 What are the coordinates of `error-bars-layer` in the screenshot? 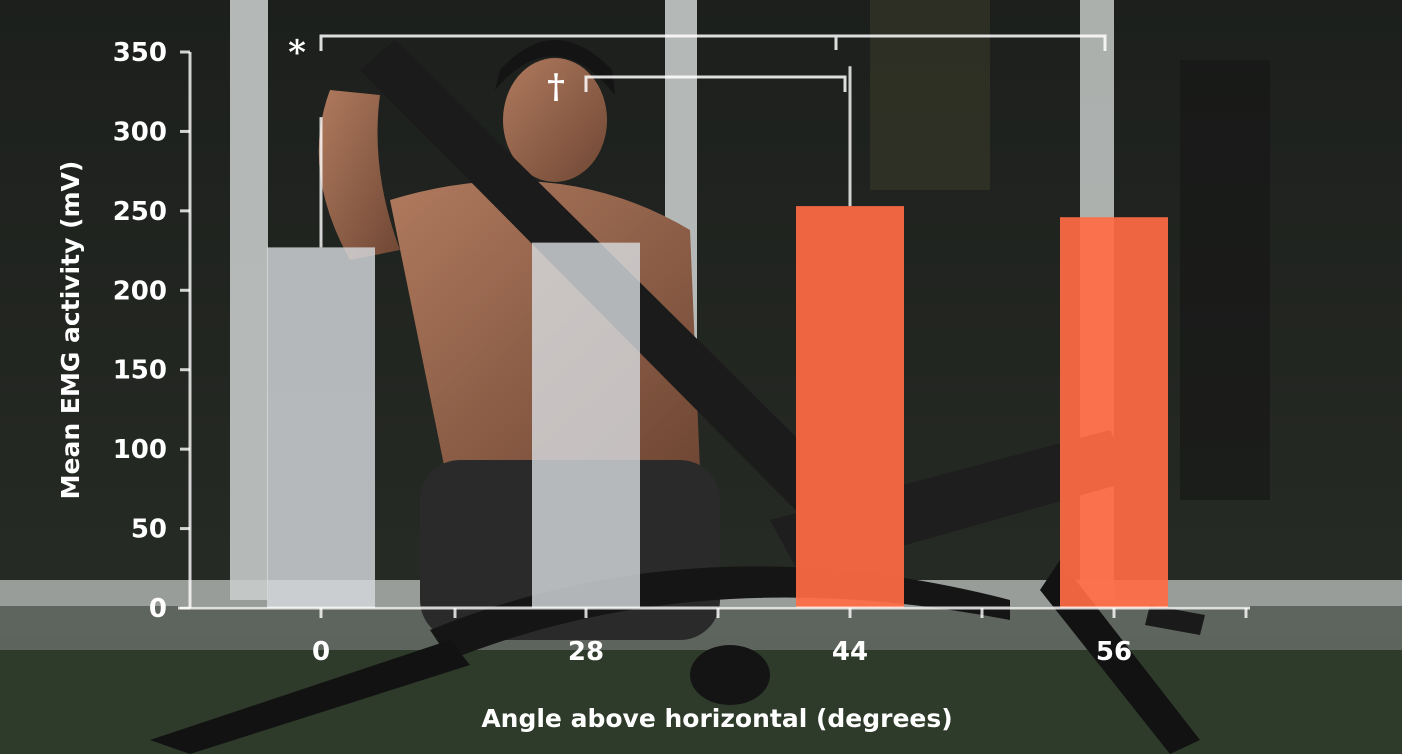 It's located at (585, 157).